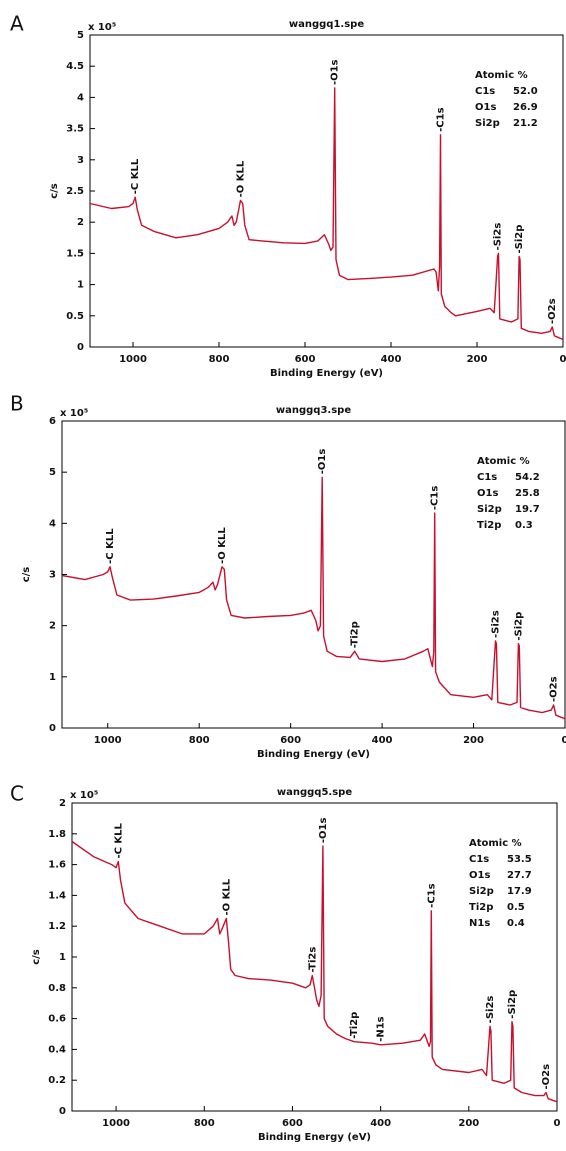  What do you see at coordinates (326, 24) in the screenshot?
I see `chart-title: wanggq1.spe` at bounding box center [326, 24].